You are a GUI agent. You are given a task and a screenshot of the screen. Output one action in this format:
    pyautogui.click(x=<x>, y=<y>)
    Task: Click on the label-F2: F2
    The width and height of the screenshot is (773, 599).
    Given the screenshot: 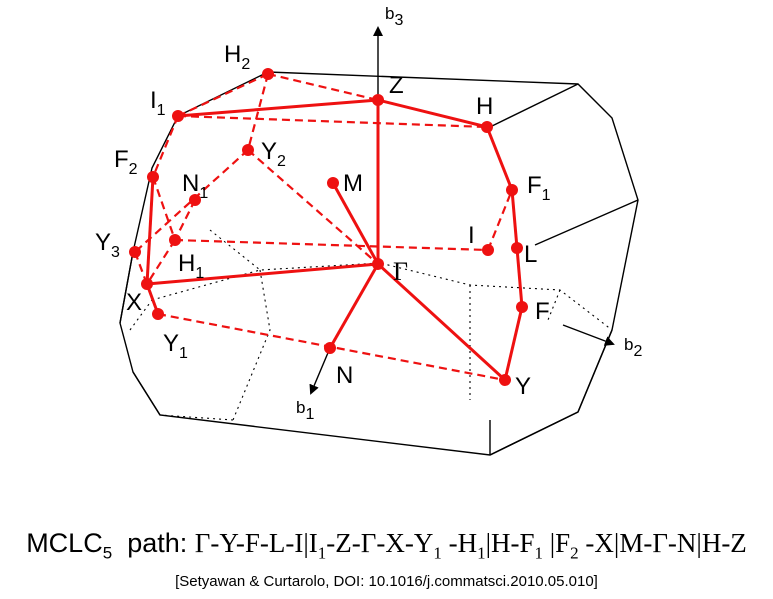 What is the action you would take?
    pyautogui.click(x=126, y=162)
    